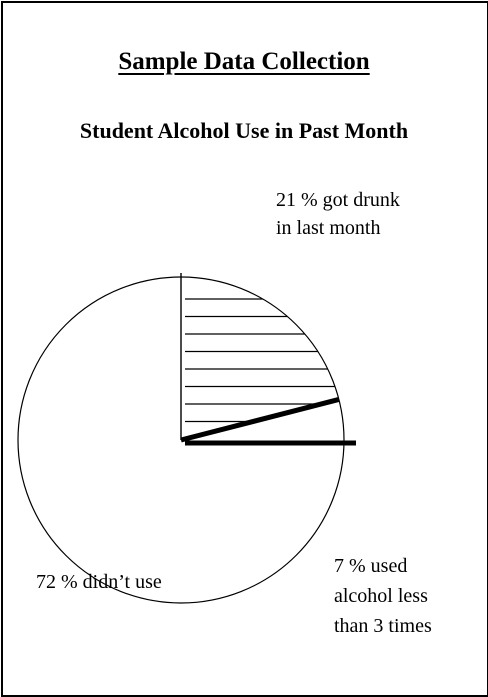 This screenshot has width=488, height=697. I want to click on chart-title: Student Alcohol Use in Past Month, so click(244, 130).